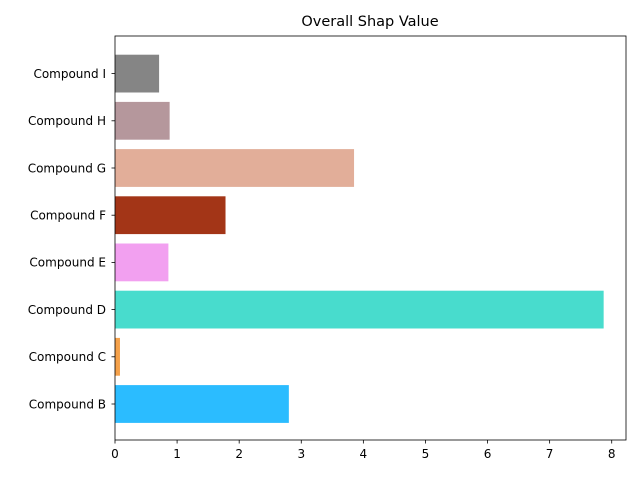 The height and width of the screenshot is (480, 640). Describe the element at coordinates (550, 454) in the screenshot. I see `x-tick-label-7: 7` at that location.